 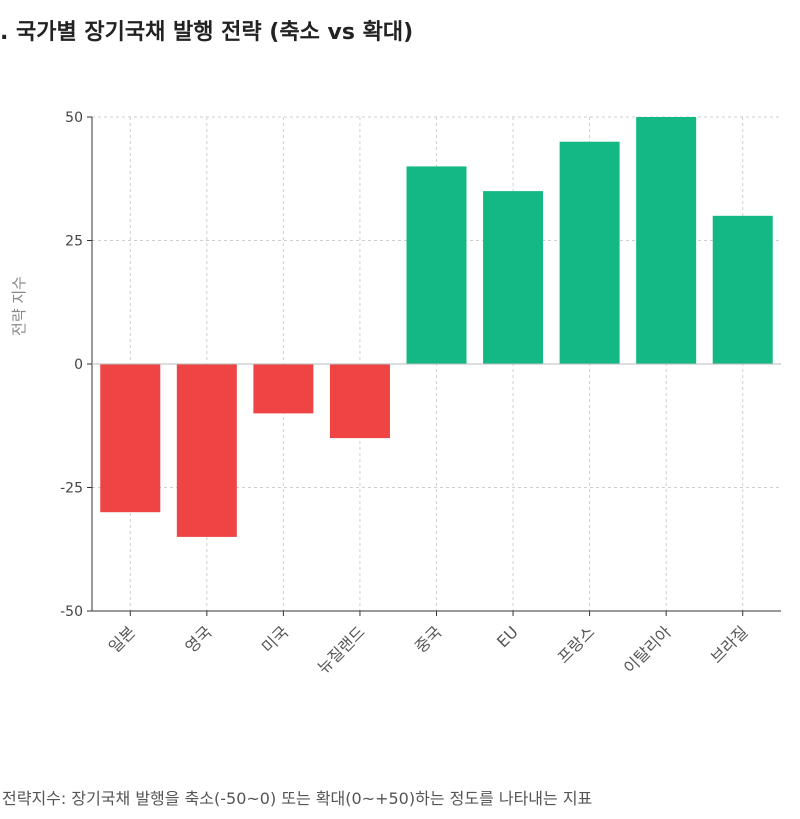 I want to click on x-tick-label: 프랑스, so click(x=576, y=644).